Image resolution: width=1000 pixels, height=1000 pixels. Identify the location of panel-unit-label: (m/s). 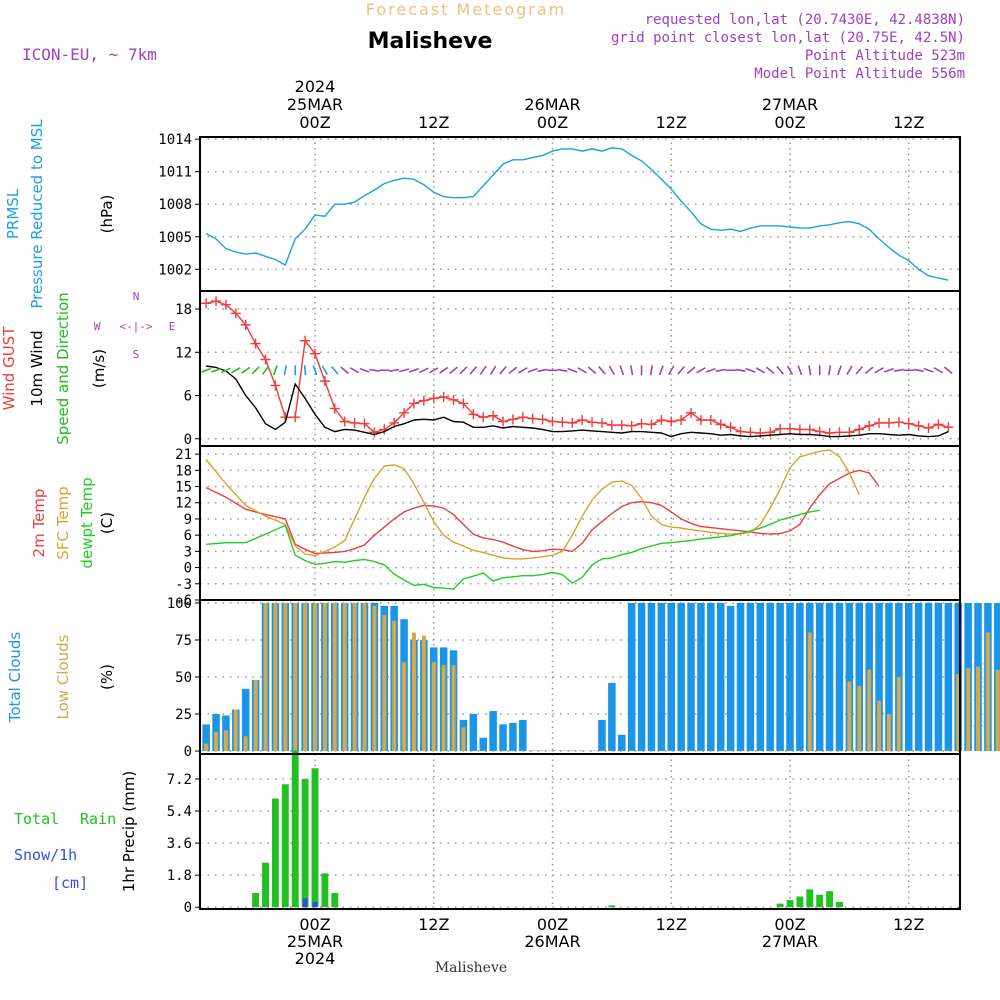
(99, 368).